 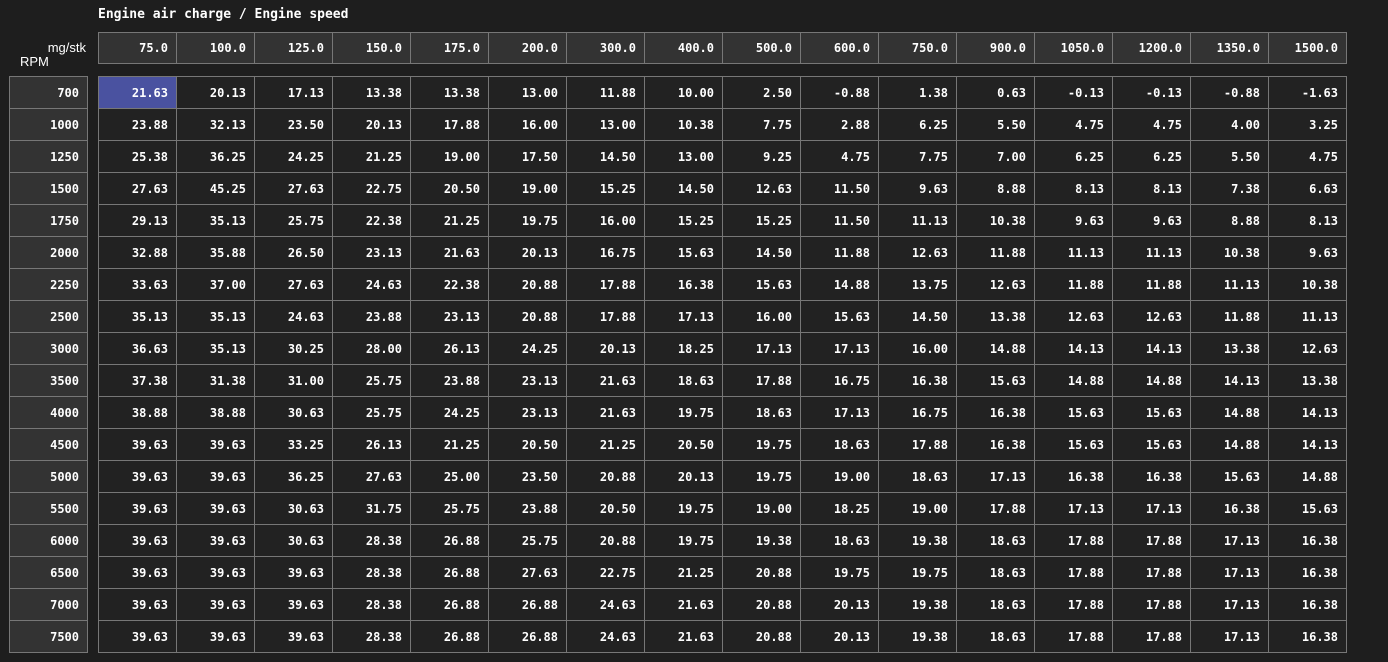 I want to click on table-cell: 37.00, so click(x=216, y=285).